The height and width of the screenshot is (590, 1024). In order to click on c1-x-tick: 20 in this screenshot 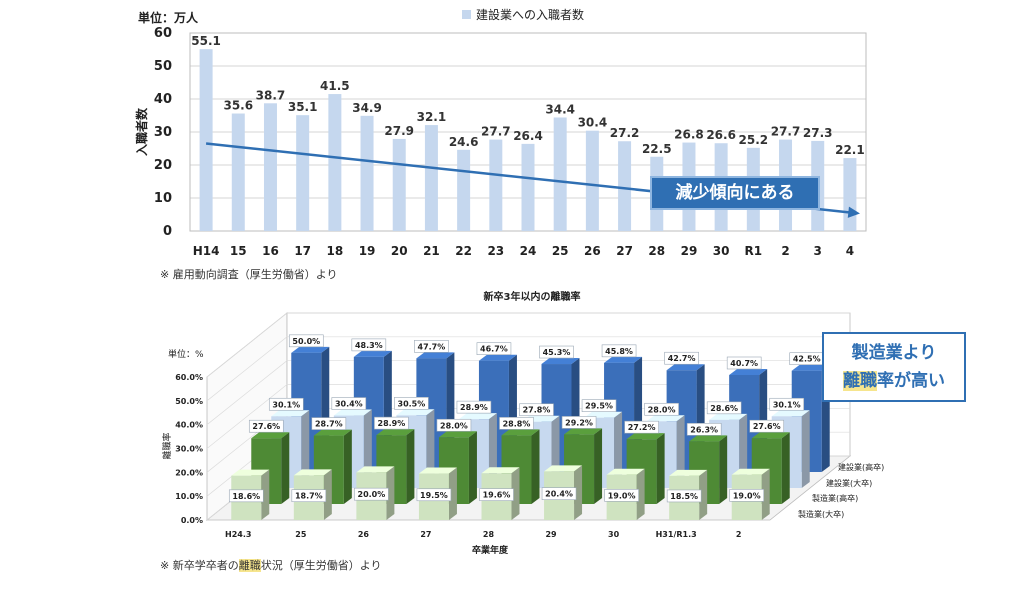, I will do `click(399, 251)`.